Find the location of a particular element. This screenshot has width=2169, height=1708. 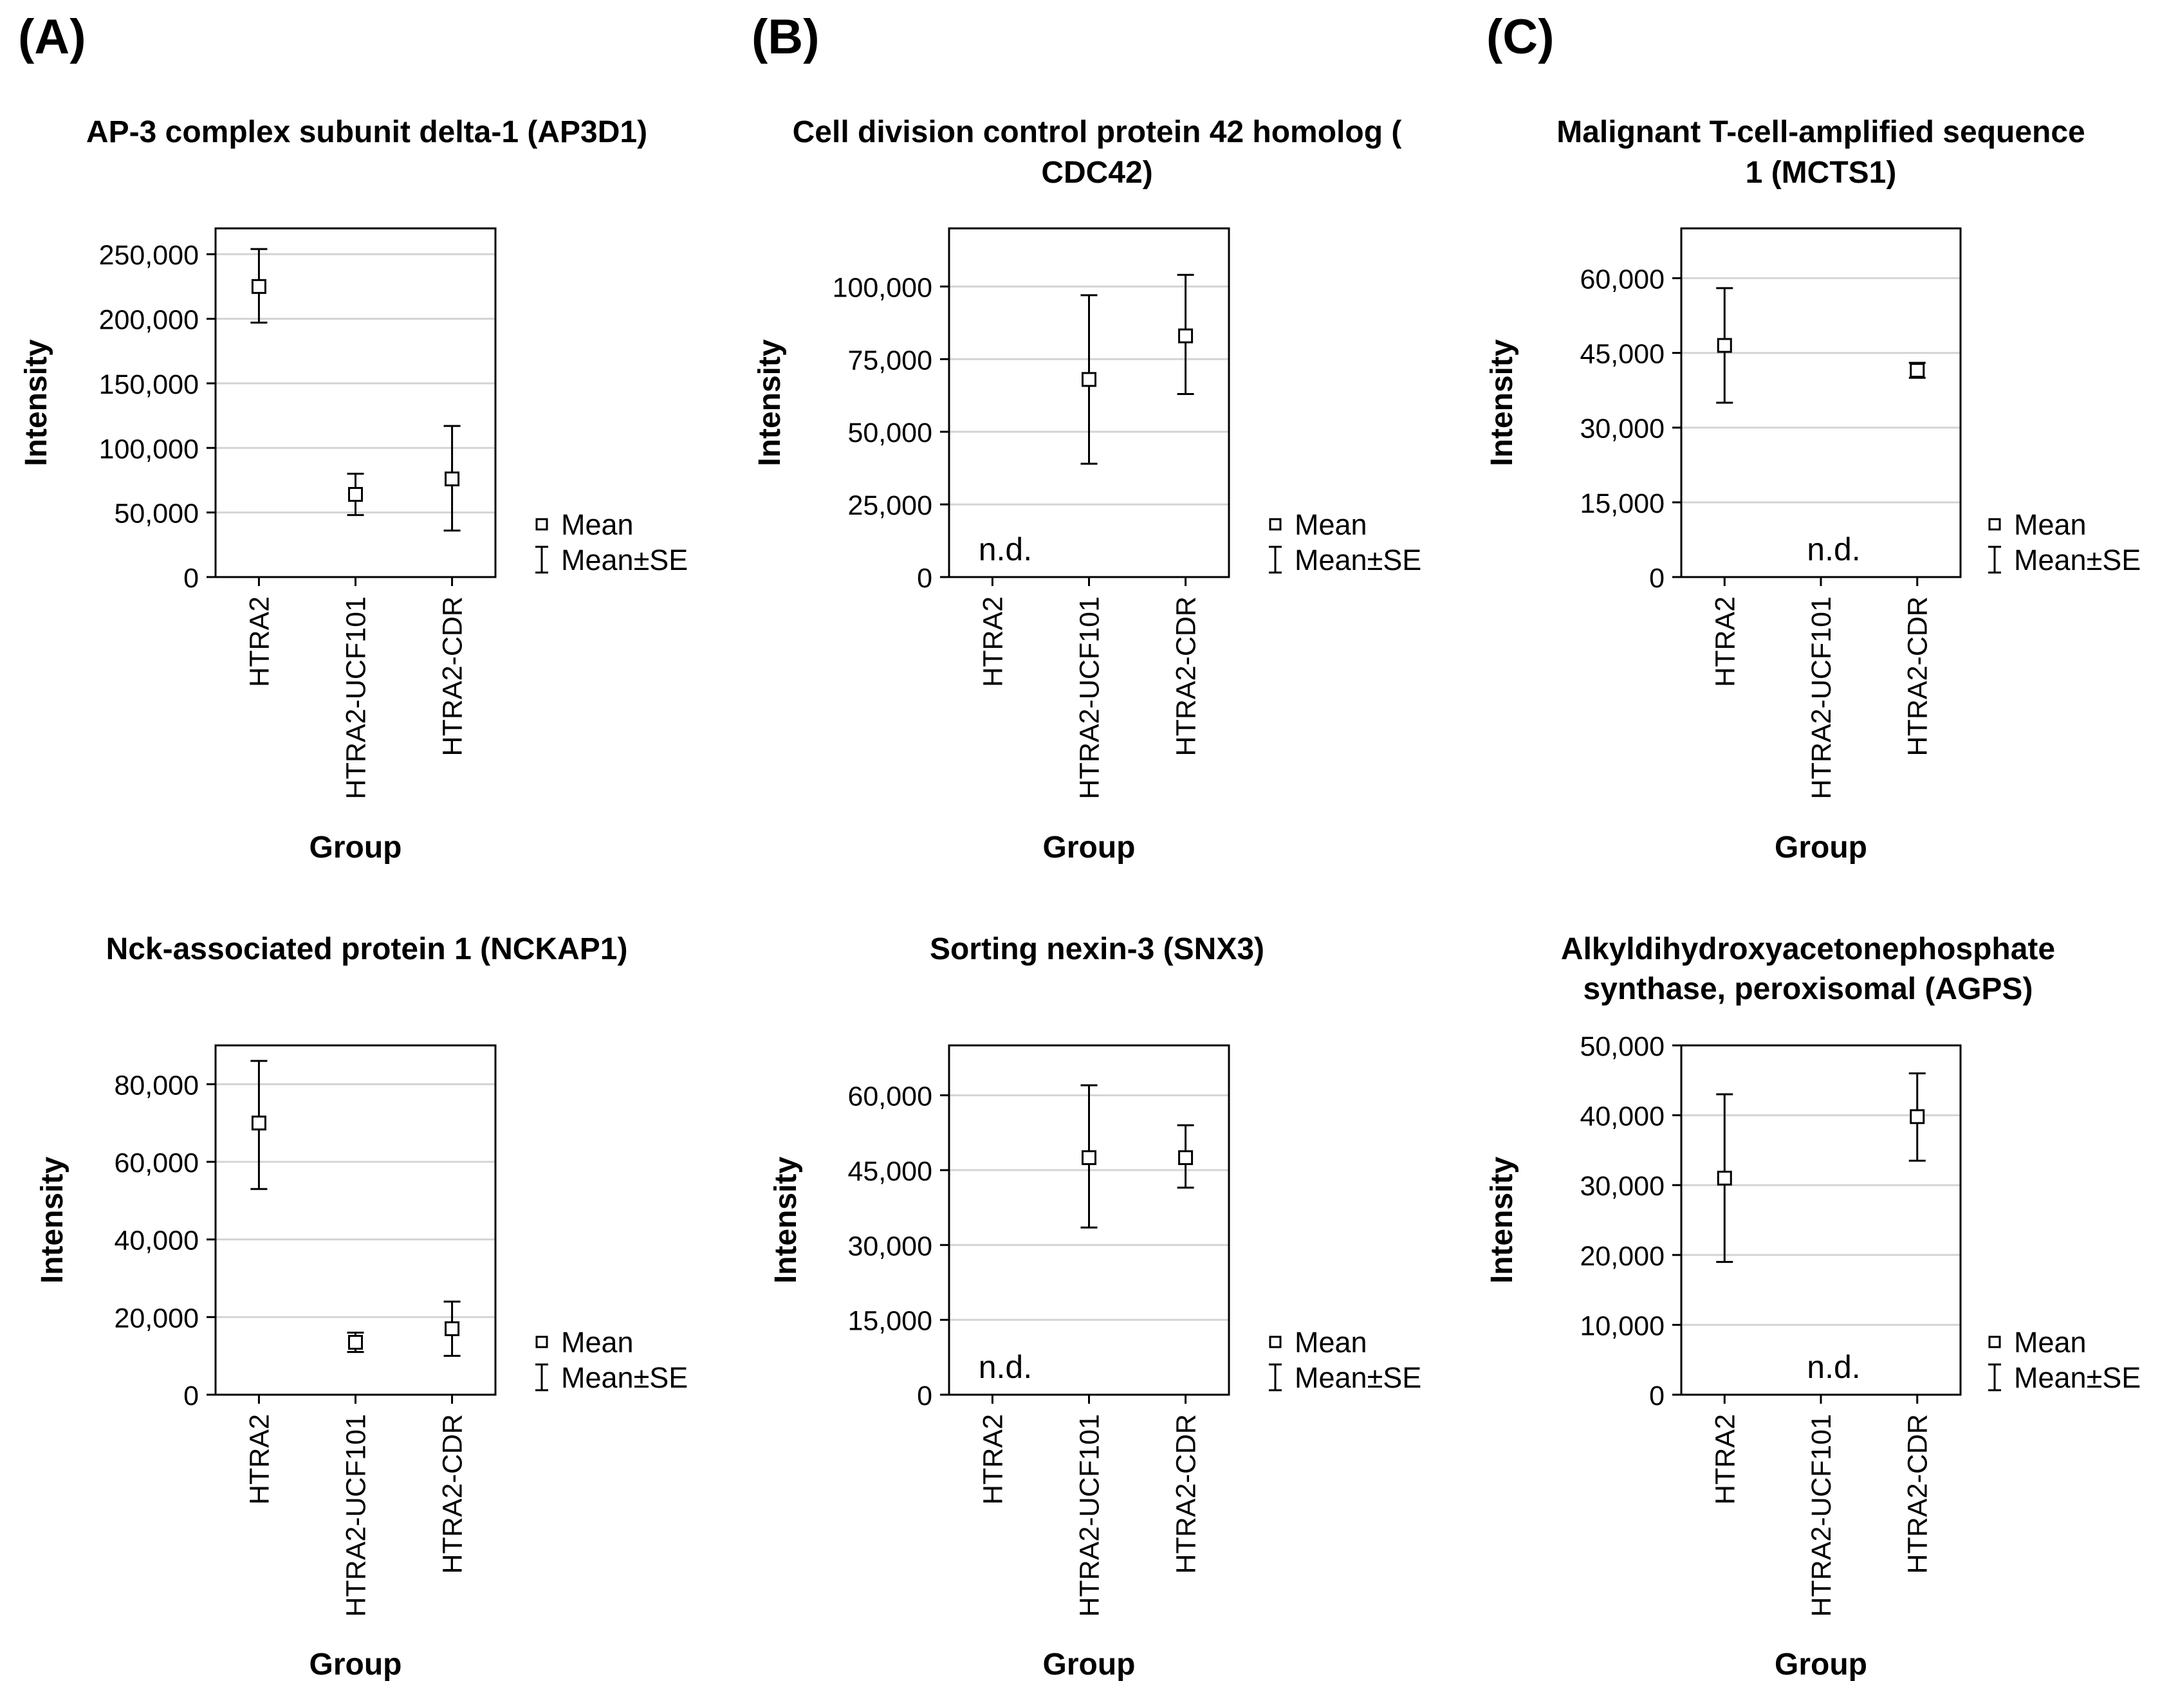

y-tick-label: 200,000 is located at coordinates (149, 320).